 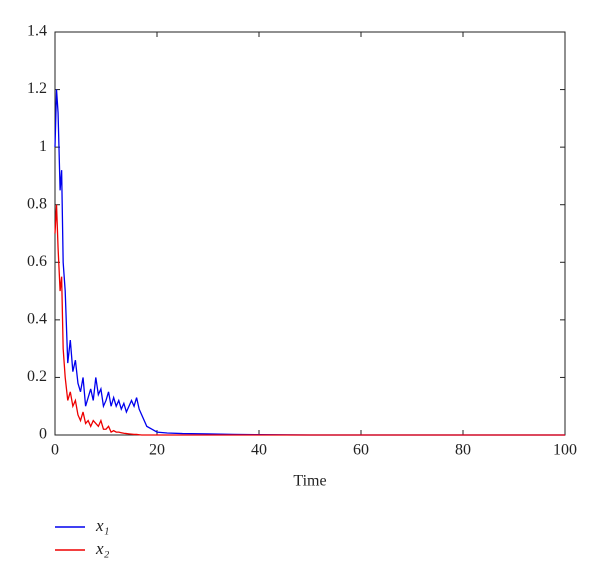 I want to click on y-tick-label: 0.6, so click(x=37, y=261).